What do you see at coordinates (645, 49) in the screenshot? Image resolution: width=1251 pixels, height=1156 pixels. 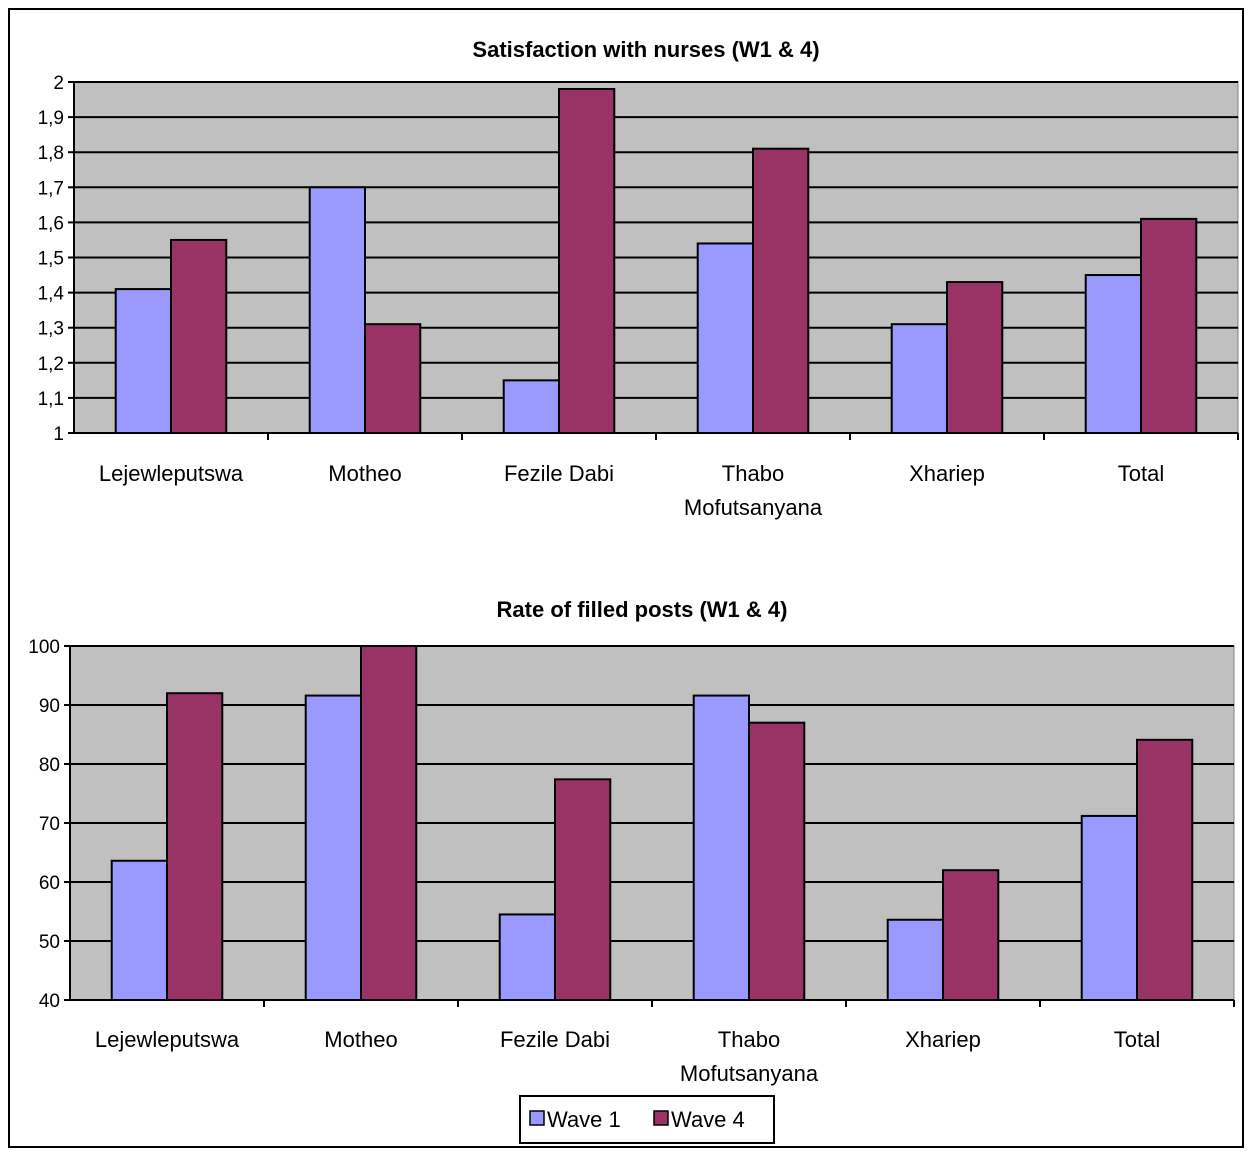 I see `chart-title: Satisfaction with nurses (W1 & 4)` at bounding box center [645, 49].